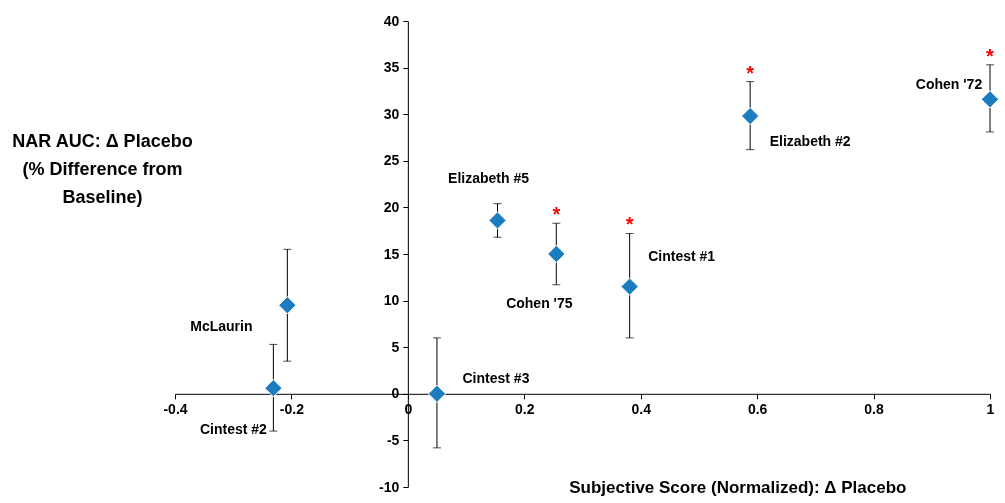 This screenshot has height=503, width=1005. I want to click on y-tick-label: 20, so click(391, 206).